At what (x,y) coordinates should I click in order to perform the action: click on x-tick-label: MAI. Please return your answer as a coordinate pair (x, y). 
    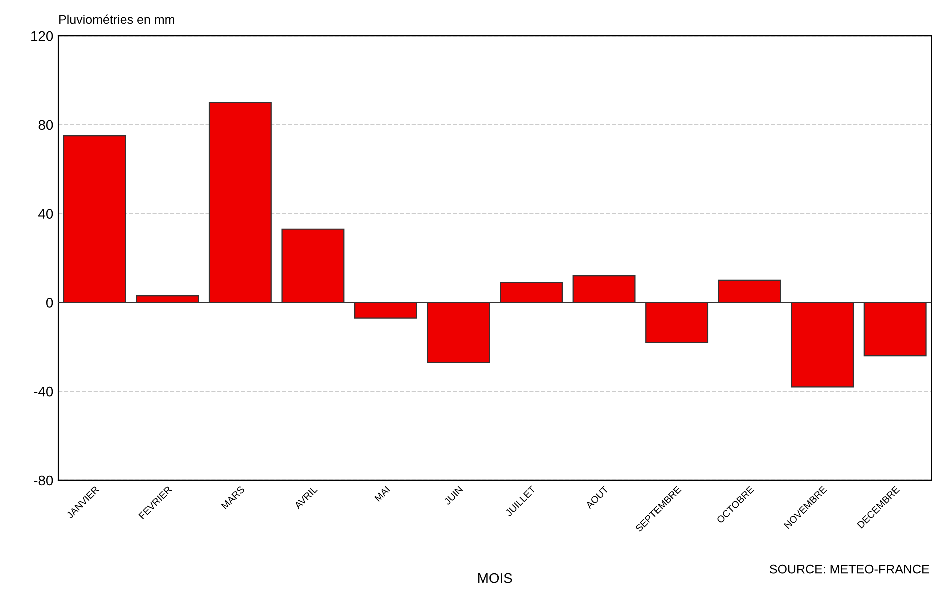
    Looking at the image, I should click on (382, 494).